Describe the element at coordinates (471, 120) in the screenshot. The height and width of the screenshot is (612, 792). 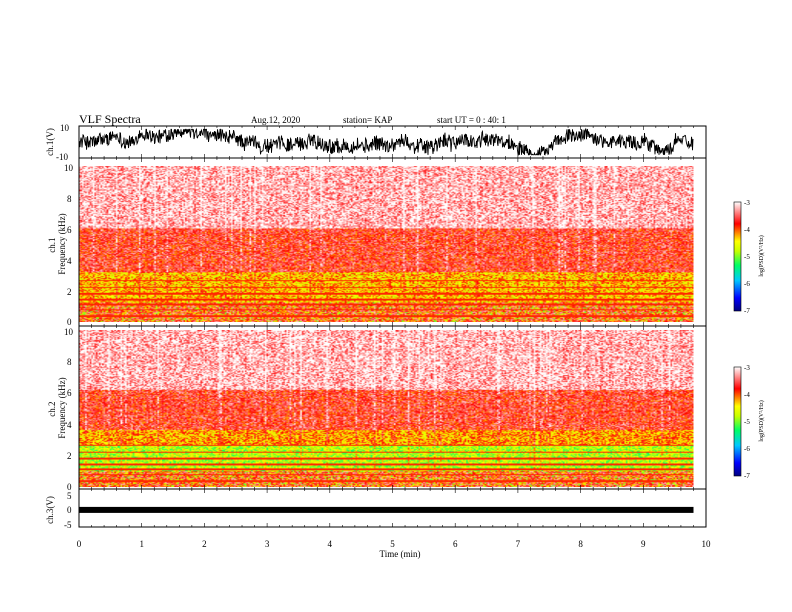
I see `start-time-label: start UT = 0 : 40: 1` at that location.